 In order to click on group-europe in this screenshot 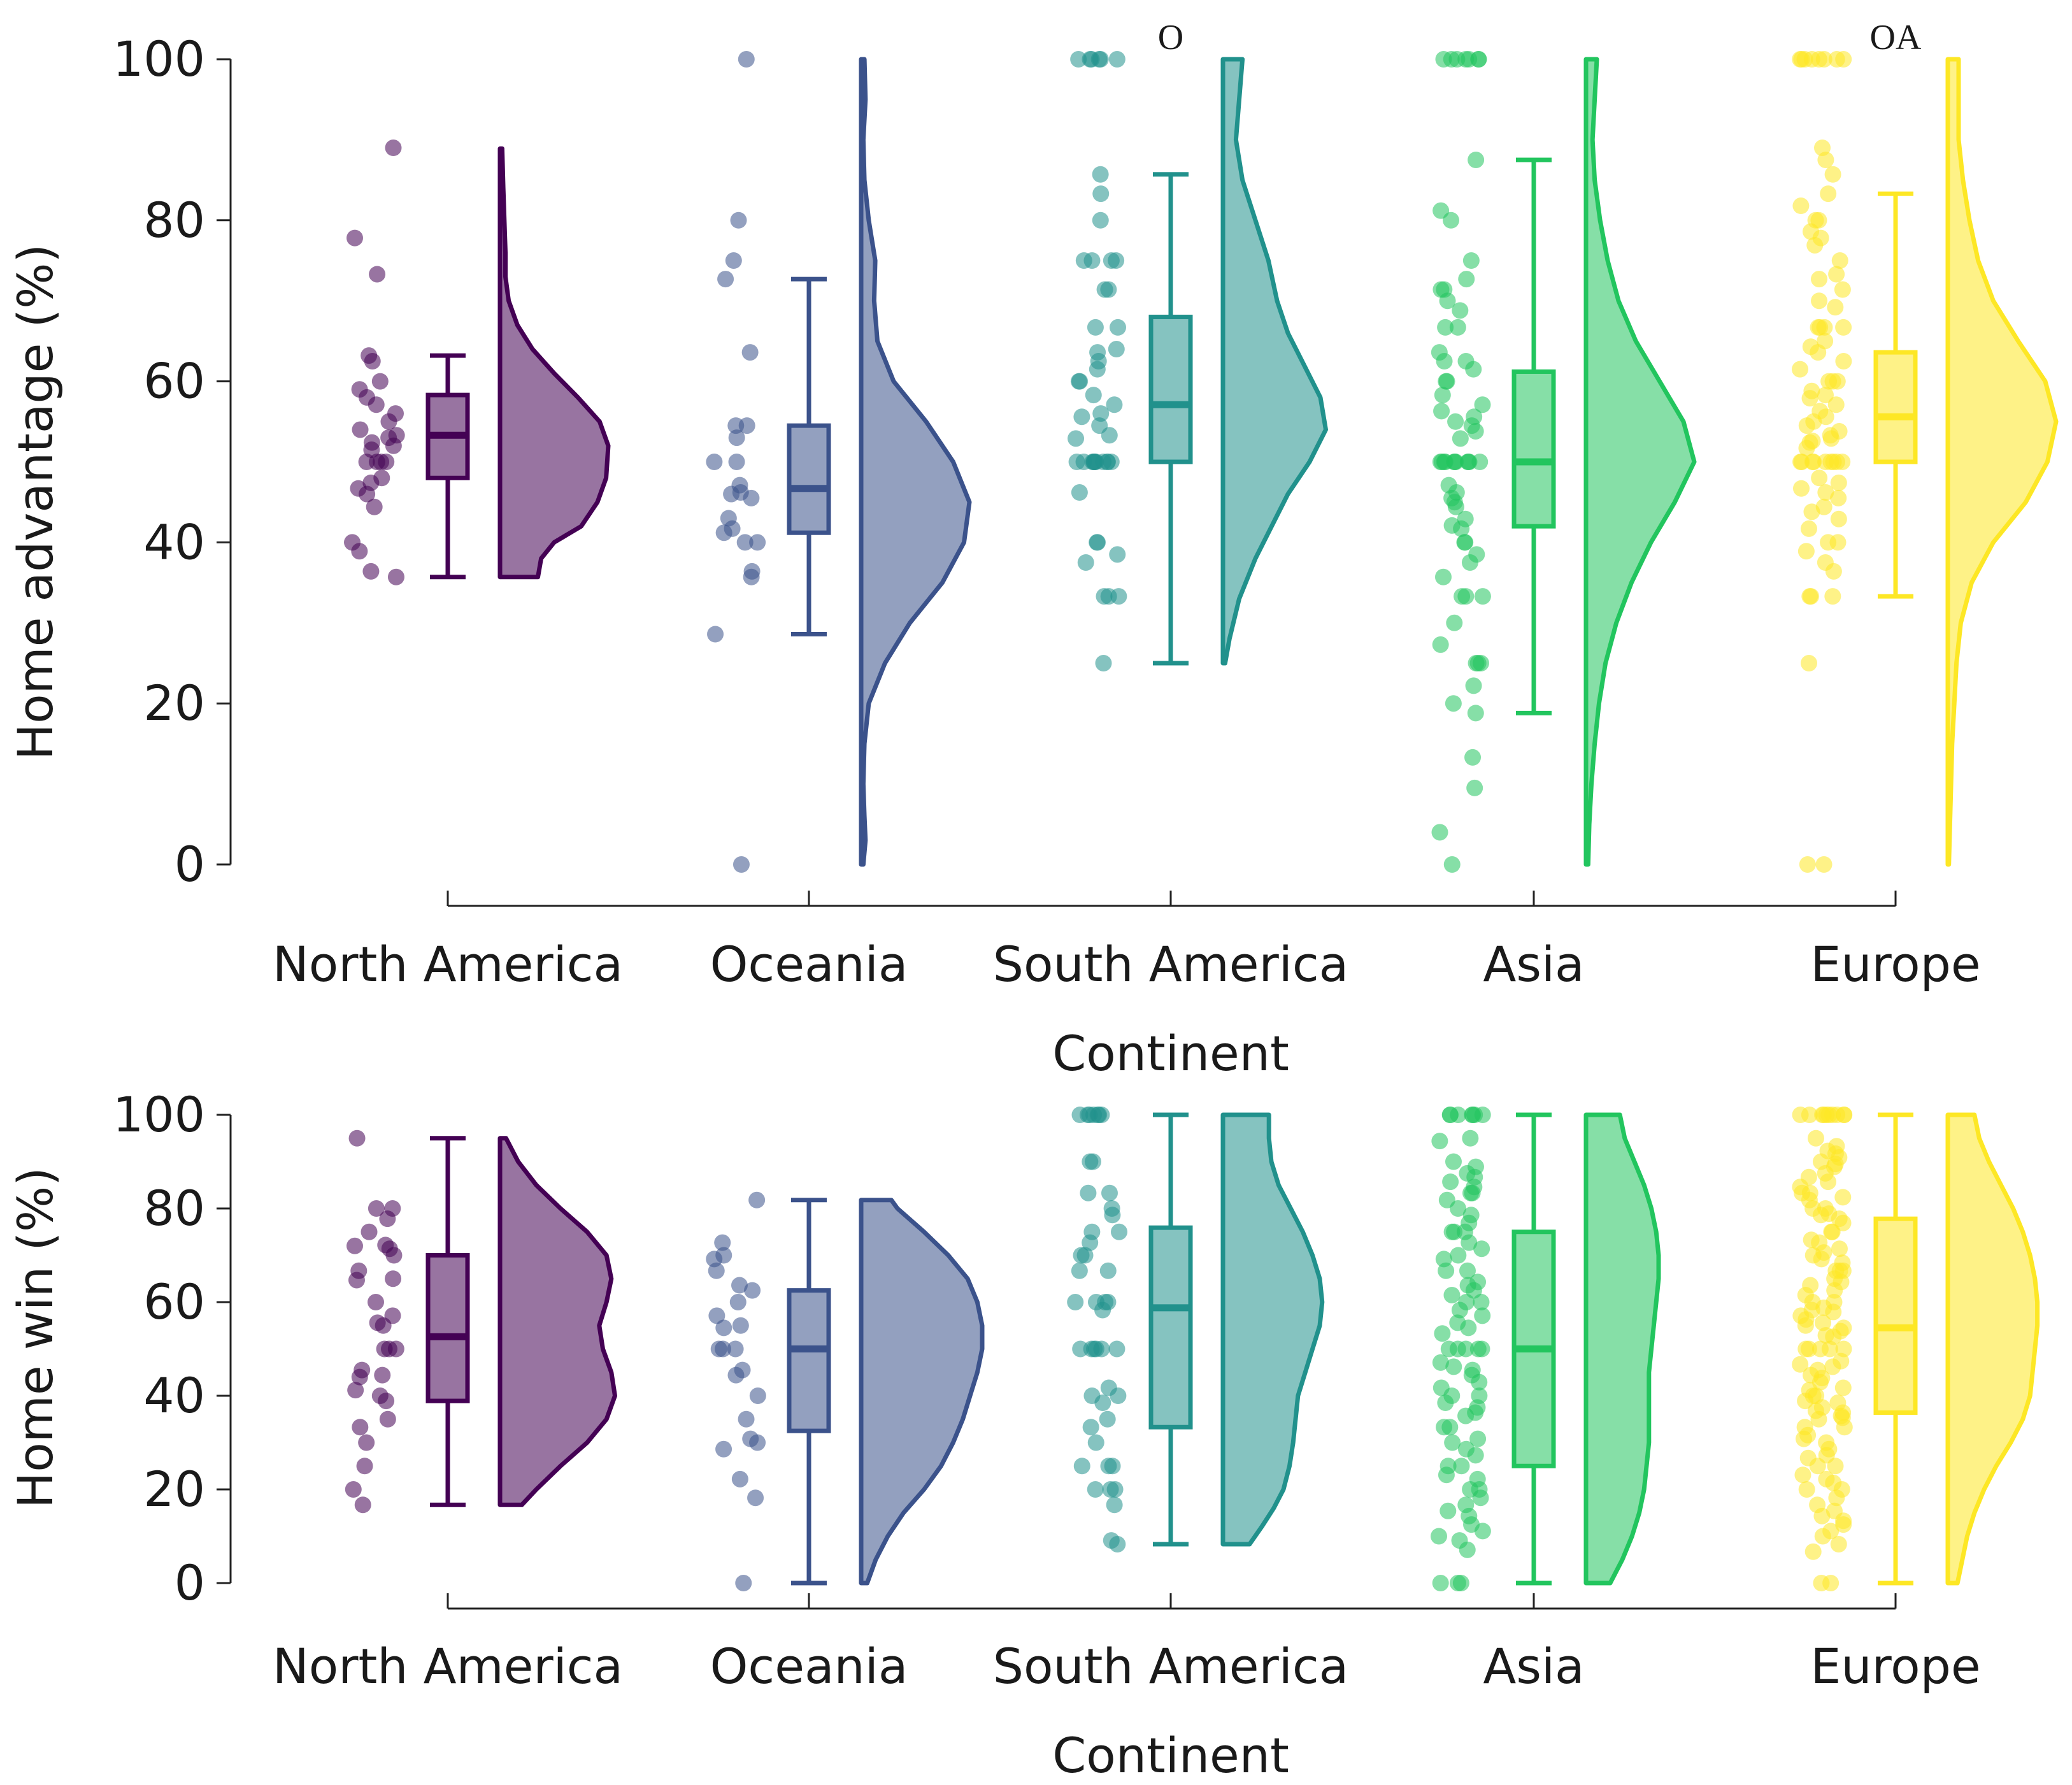, I will do `click(1916, 1349)`.